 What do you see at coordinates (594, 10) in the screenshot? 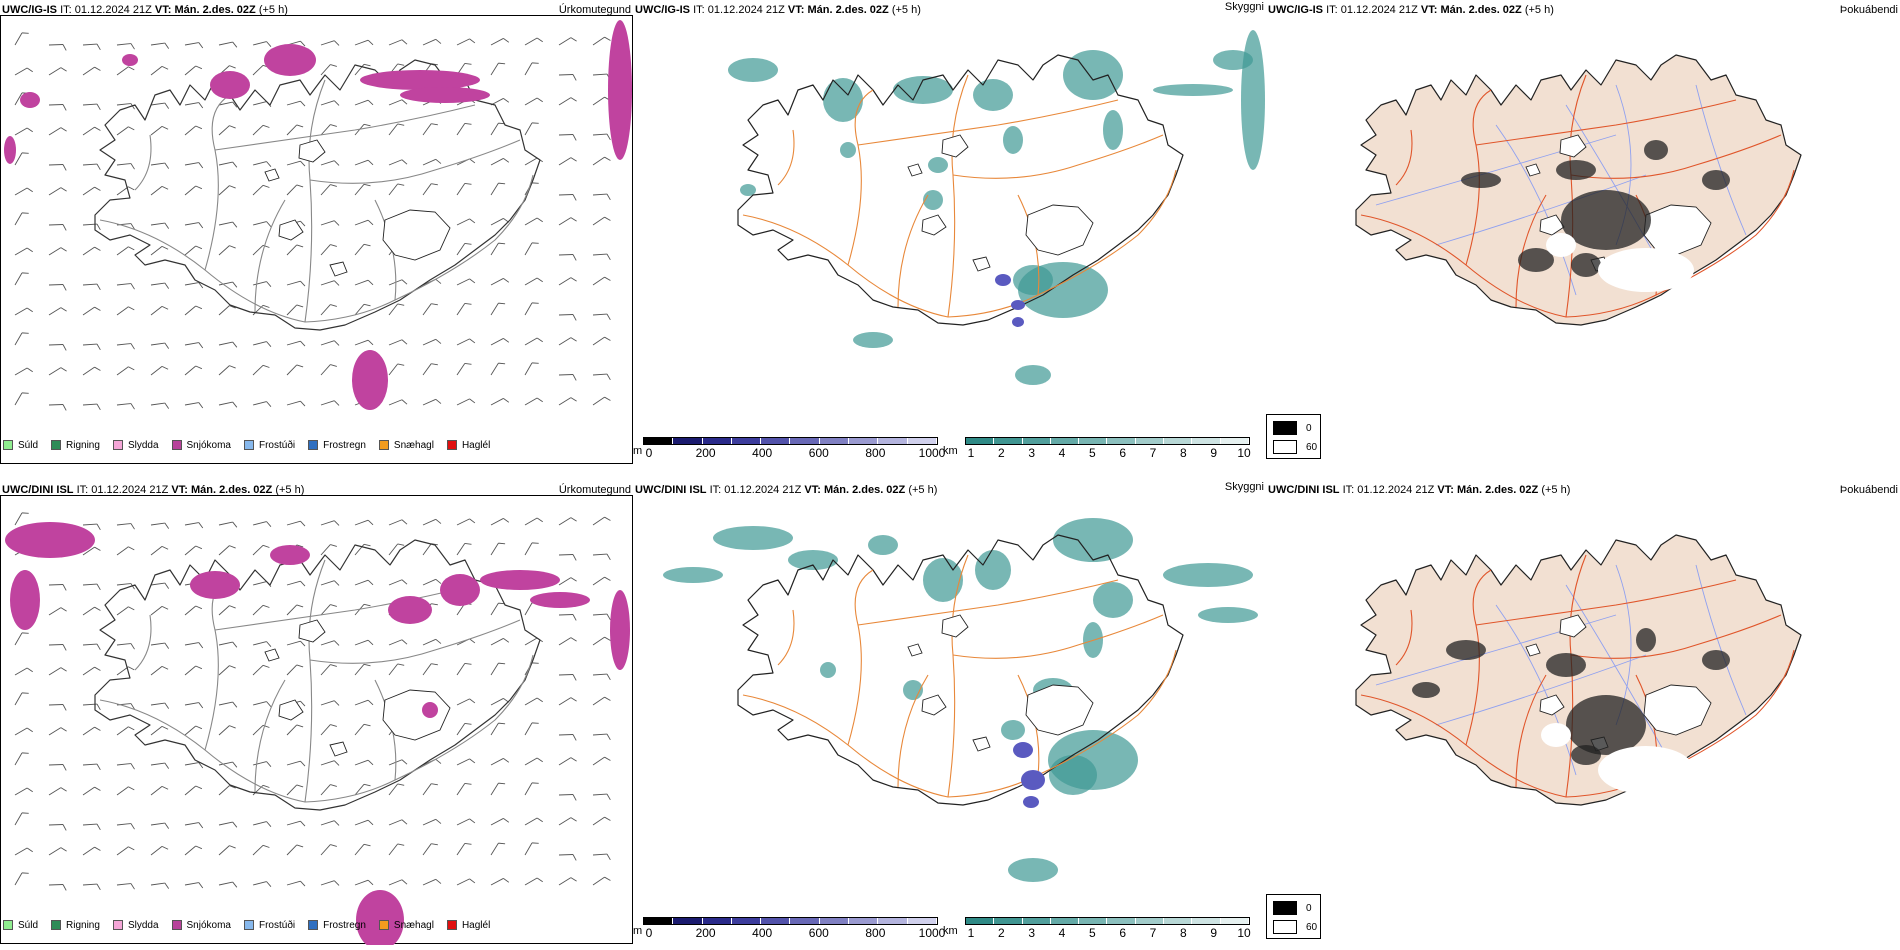
I see `panel-title: Úrkomutegund` at bounding box center [594, 10].